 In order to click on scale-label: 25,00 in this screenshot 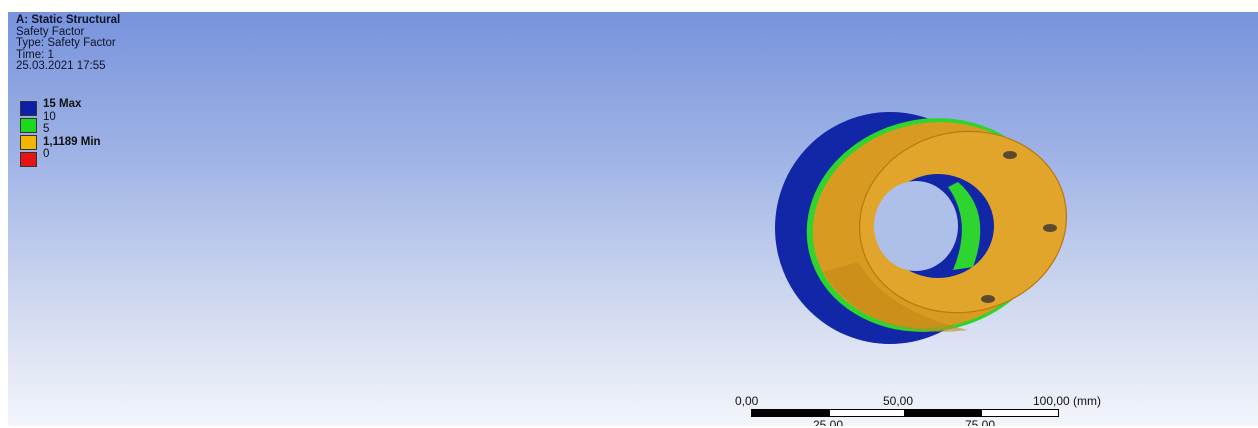, I will do `click(828, 422)`.